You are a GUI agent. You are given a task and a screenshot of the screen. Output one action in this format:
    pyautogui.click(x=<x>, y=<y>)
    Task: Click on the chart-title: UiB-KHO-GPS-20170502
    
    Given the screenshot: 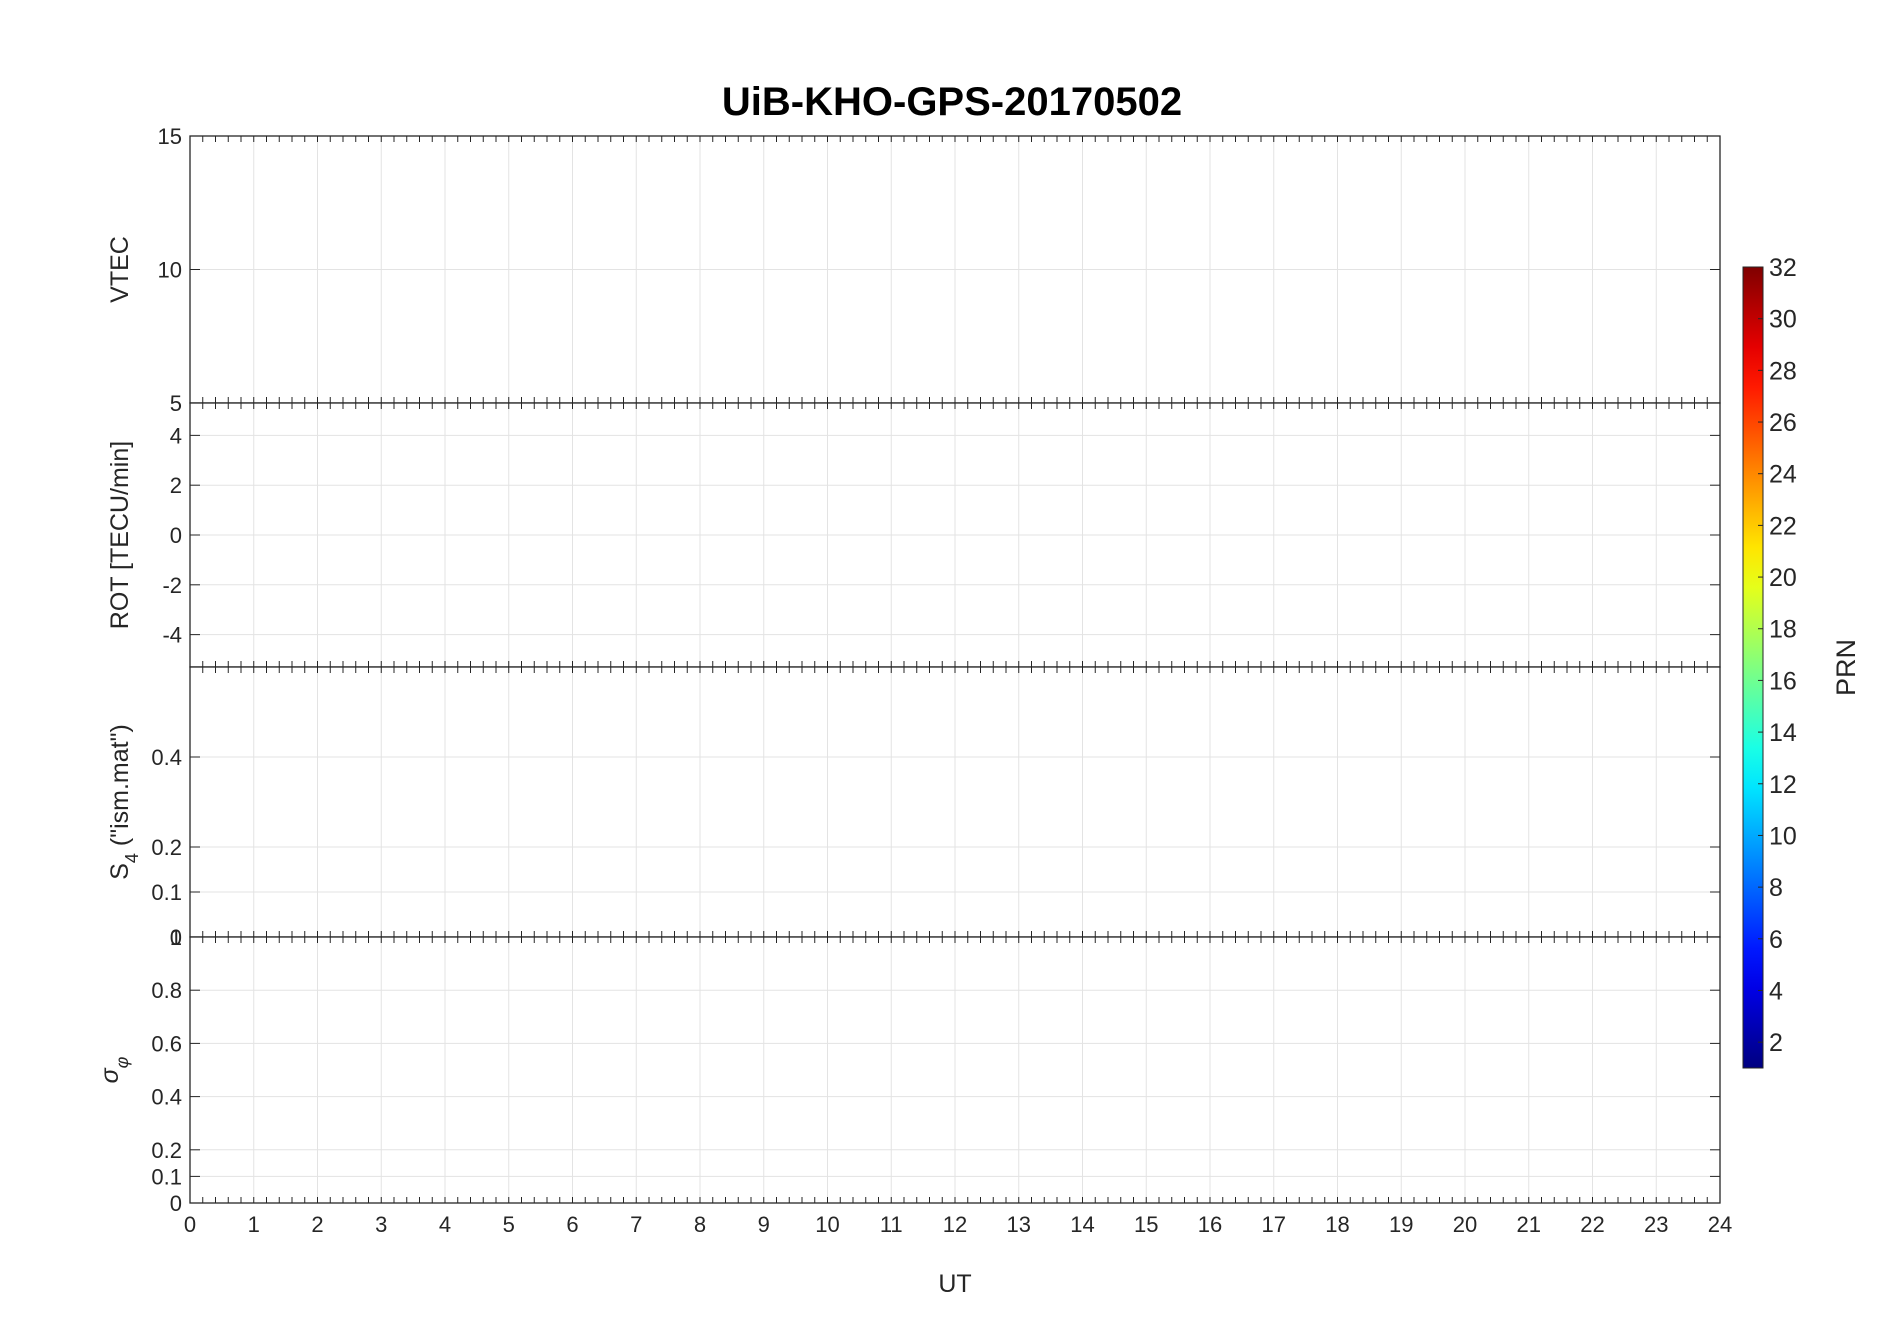 What is the action you would take?
    pyautogui.click(x=952, y=102)
    